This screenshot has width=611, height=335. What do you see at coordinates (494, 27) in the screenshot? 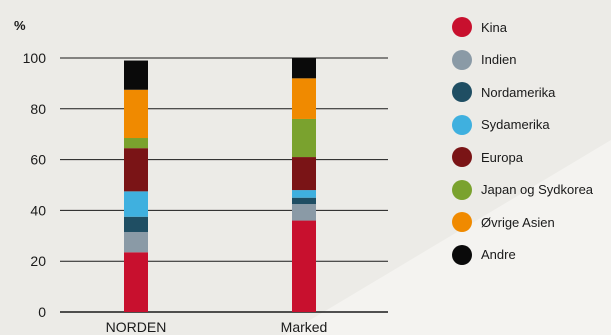
I see `legend-label: Kina` at bounding box center [494, 27].